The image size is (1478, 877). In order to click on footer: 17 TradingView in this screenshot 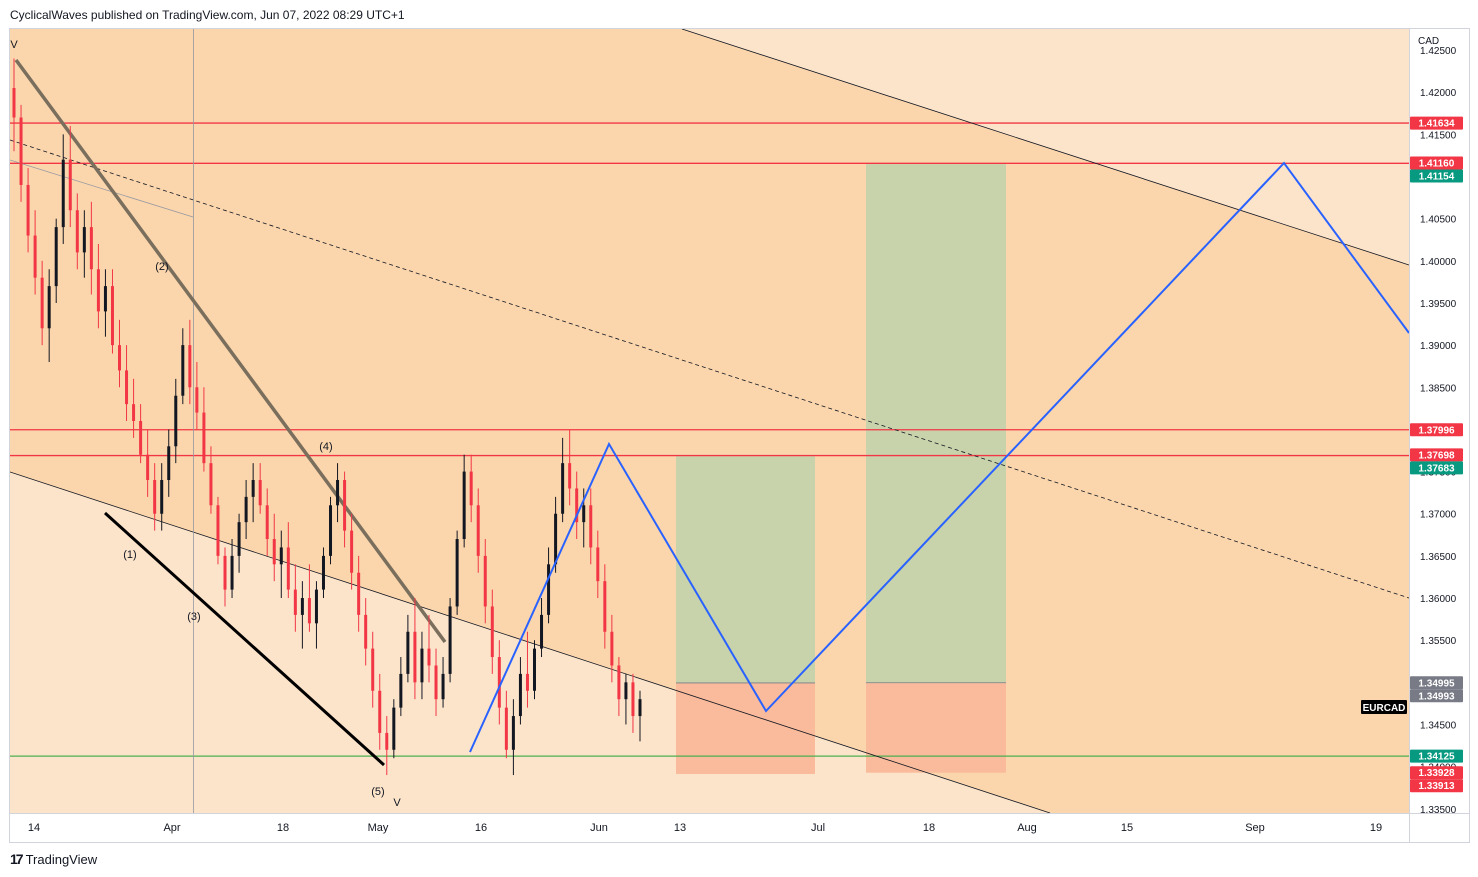, I will do `click(53, 859)`.